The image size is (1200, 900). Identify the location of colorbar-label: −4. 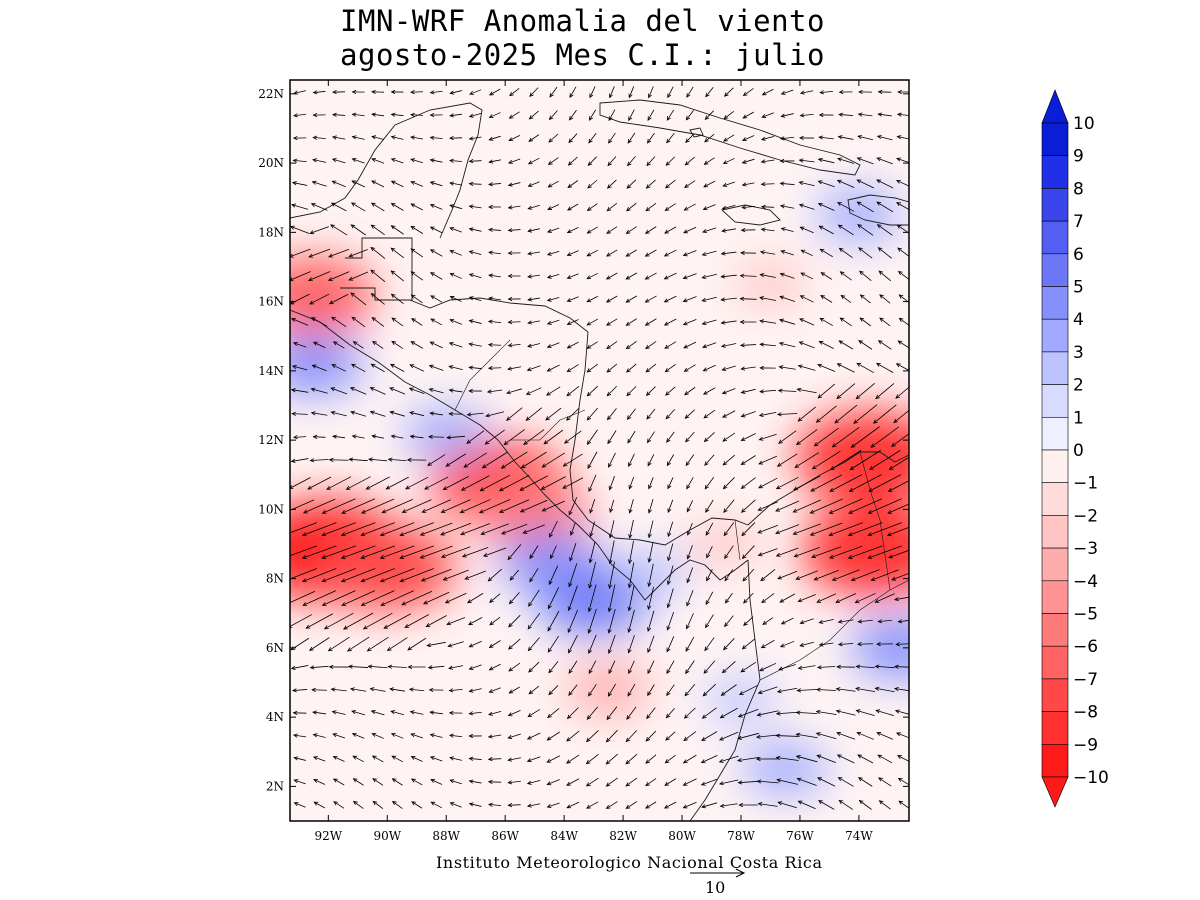
(1085, 582).